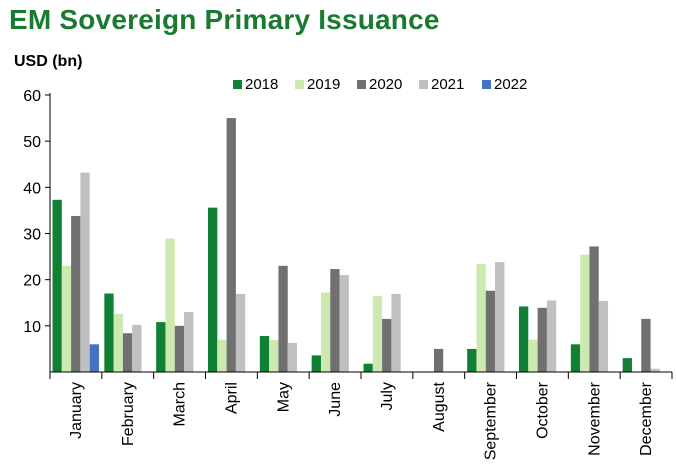  What do you see at coordinates (240, 332) in the screenshot?
I see `bar-2021-april` at bounding box center [240, 332].